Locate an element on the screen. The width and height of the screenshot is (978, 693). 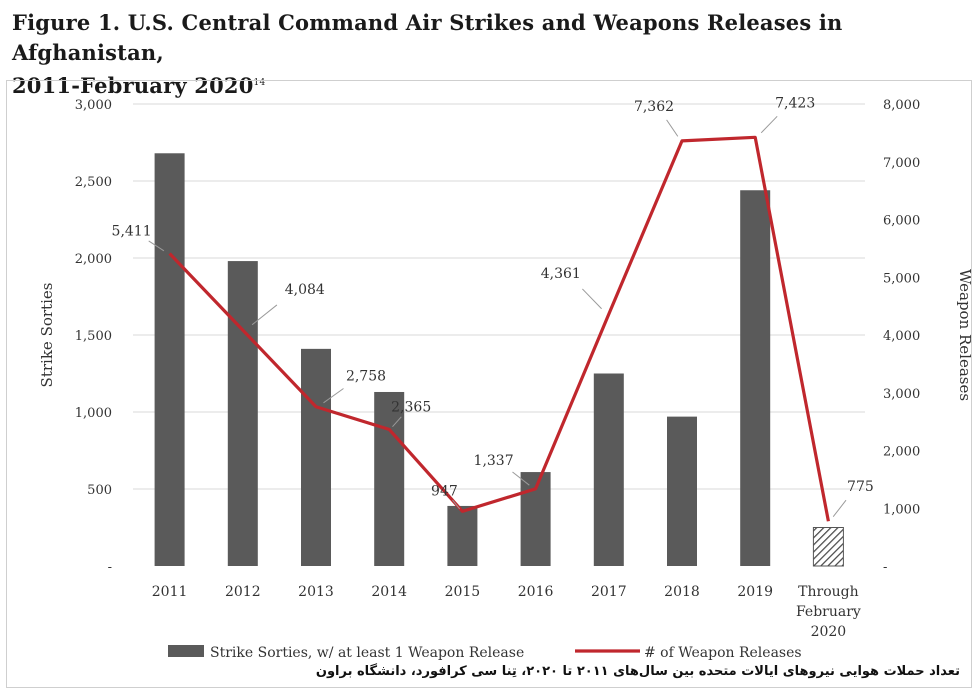
x-tick-label: 2015 is located at coordinates (463, 592).